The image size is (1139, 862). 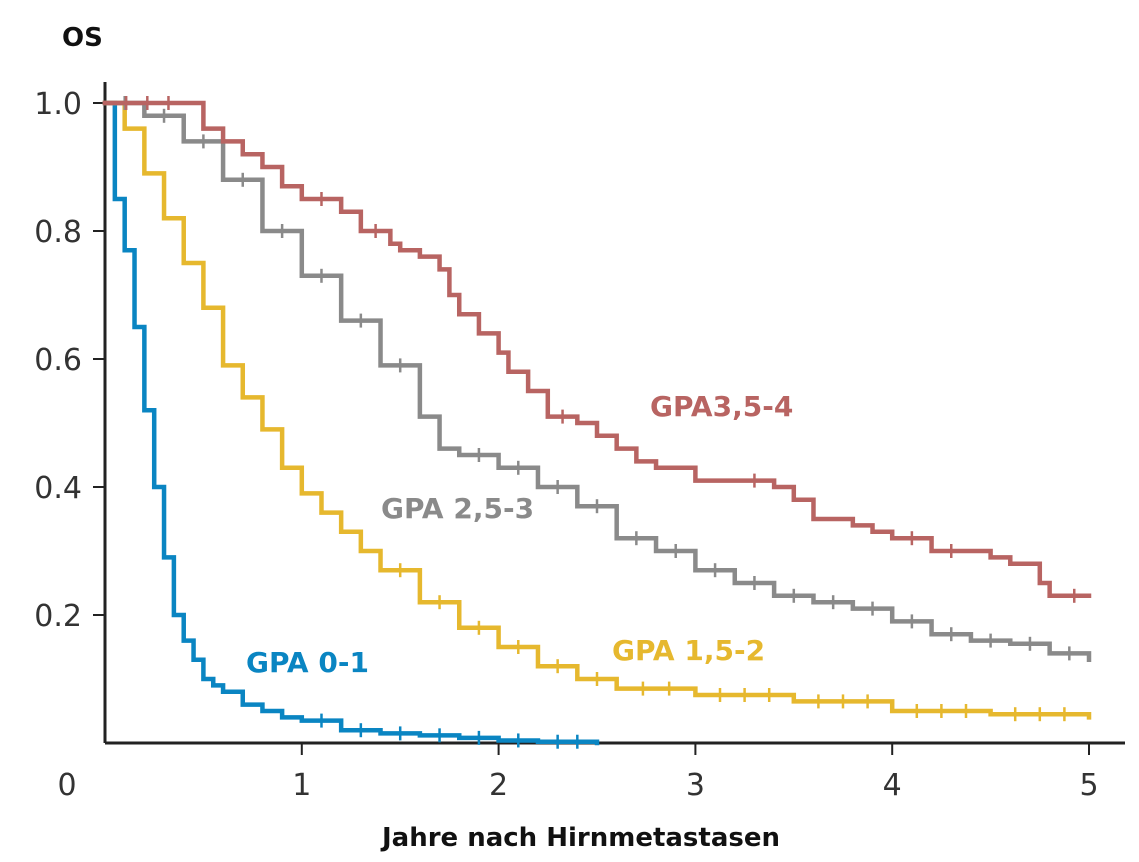 What do you see at coordinates (892, 785) in the screenshot?
I see `x-tick-label: 4` at bounding box center [892, 785].